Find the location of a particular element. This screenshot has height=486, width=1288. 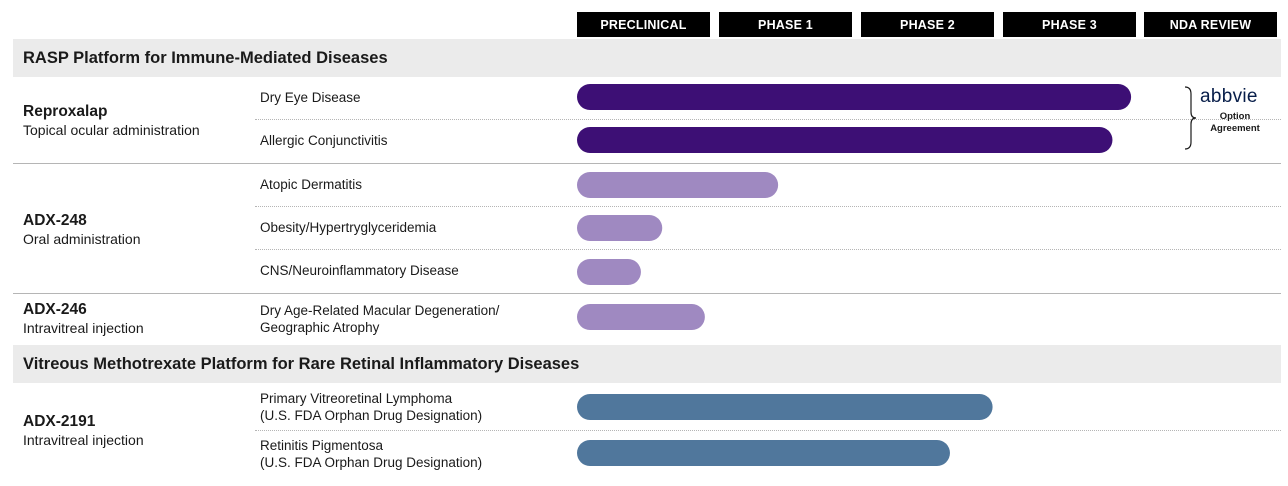

partner-annotation: abbvie Option Agreement is located at coordinates (1232, 118).